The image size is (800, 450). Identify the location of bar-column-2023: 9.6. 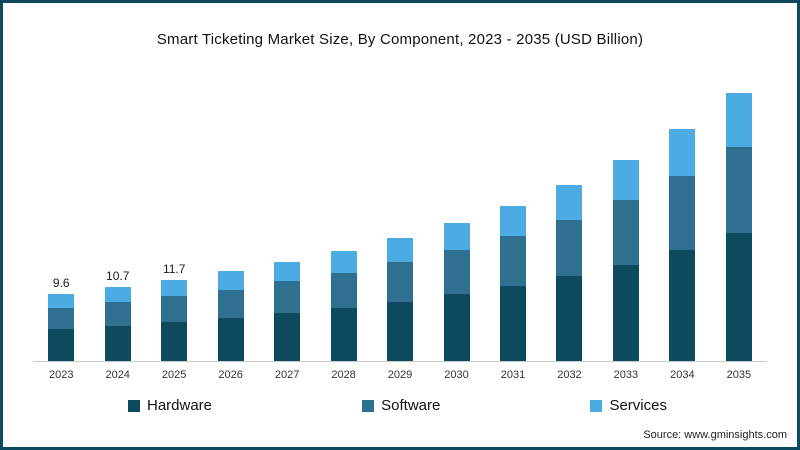
(61, 318).